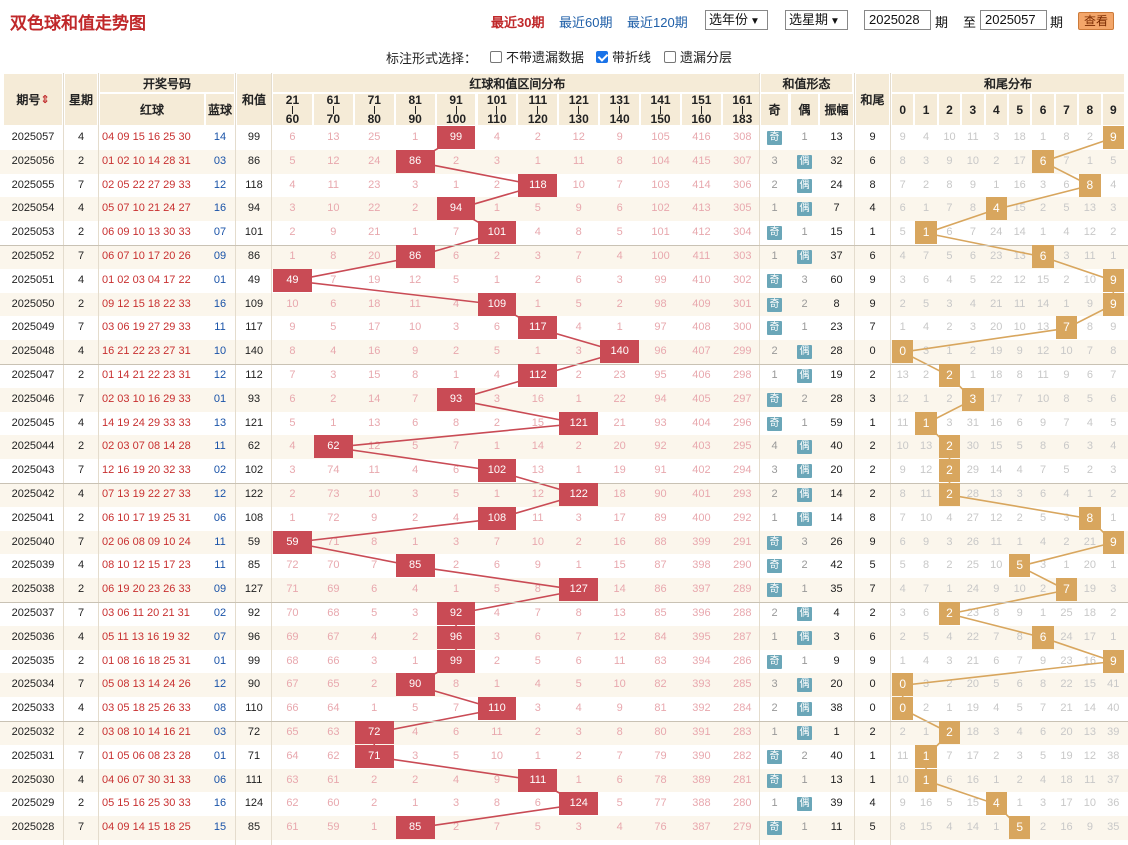 The width and height of the screenshot is (1128, 845). Describe the element at coordinates (333, 684) in the screenshot. I see `range-miss-value: 65` at that location.